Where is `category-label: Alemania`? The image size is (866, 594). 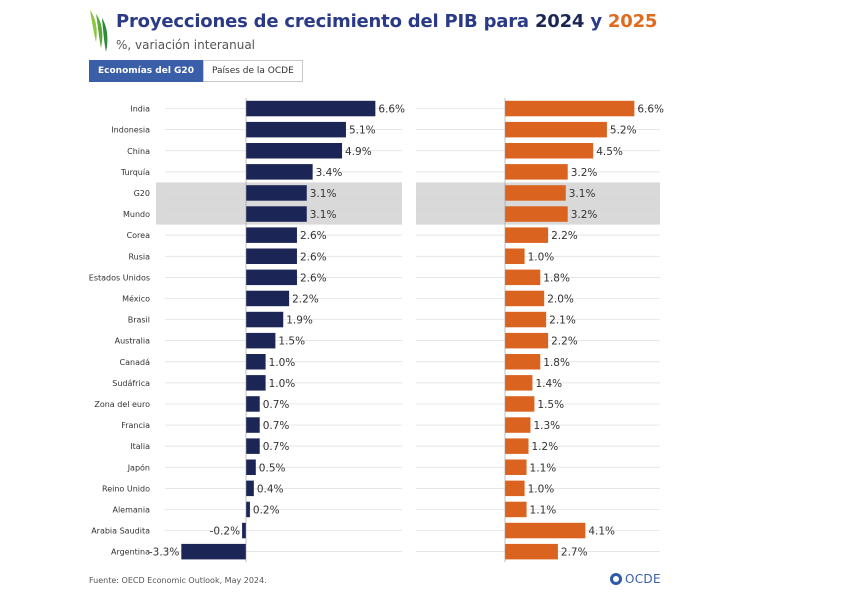 category-label: Alemania is located at coordinates (131, 509).